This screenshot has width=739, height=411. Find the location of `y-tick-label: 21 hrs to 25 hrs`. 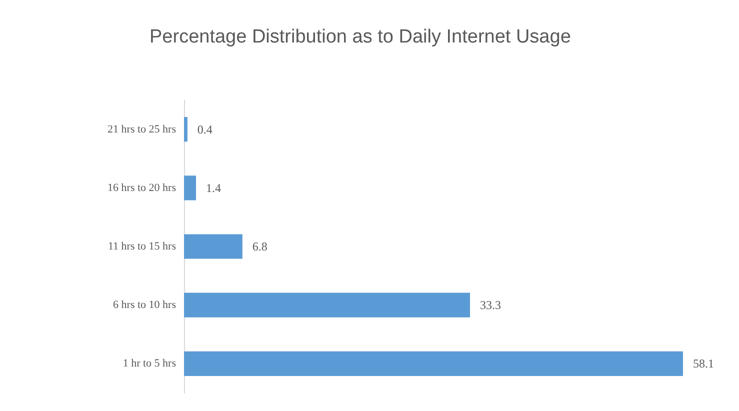

y-tick-label: 21 hrs to 25 hrs is located at coordinates (142, 129).